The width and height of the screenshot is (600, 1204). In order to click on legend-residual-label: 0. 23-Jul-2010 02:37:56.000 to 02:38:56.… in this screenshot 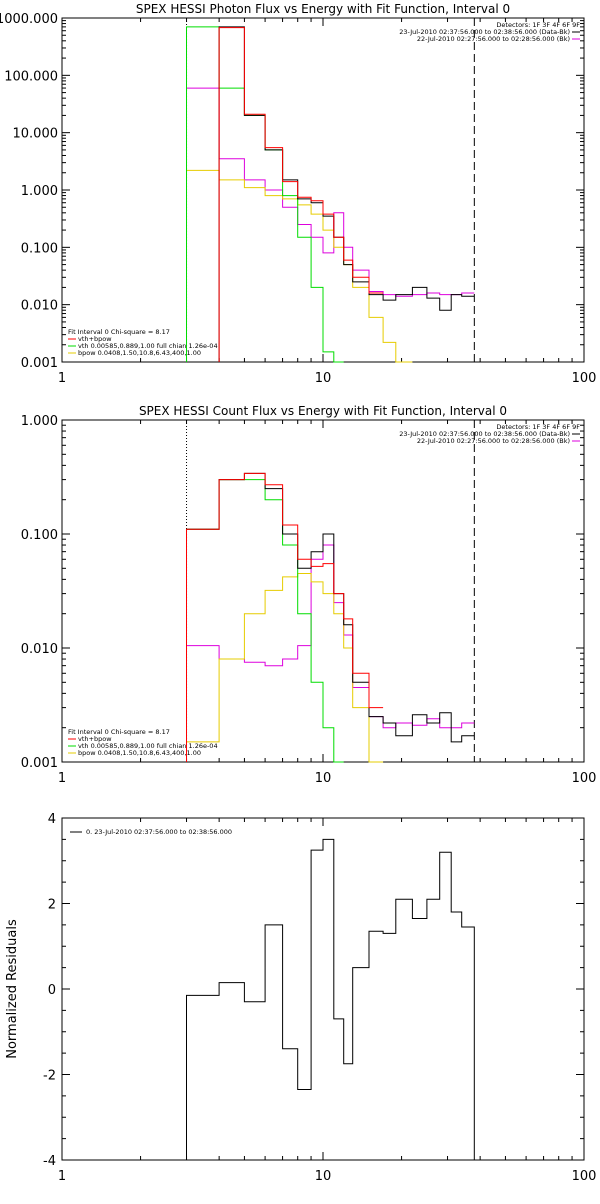, I will do `click(159, 832)`.